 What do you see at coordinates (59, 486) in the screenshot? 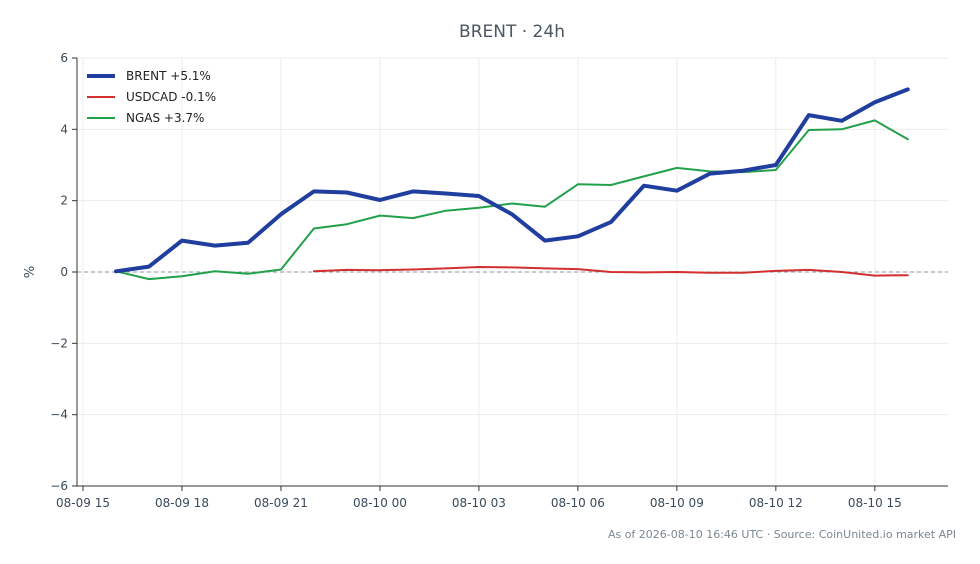
I see `y-tick-label: −6` at bounding box center [59, 486].